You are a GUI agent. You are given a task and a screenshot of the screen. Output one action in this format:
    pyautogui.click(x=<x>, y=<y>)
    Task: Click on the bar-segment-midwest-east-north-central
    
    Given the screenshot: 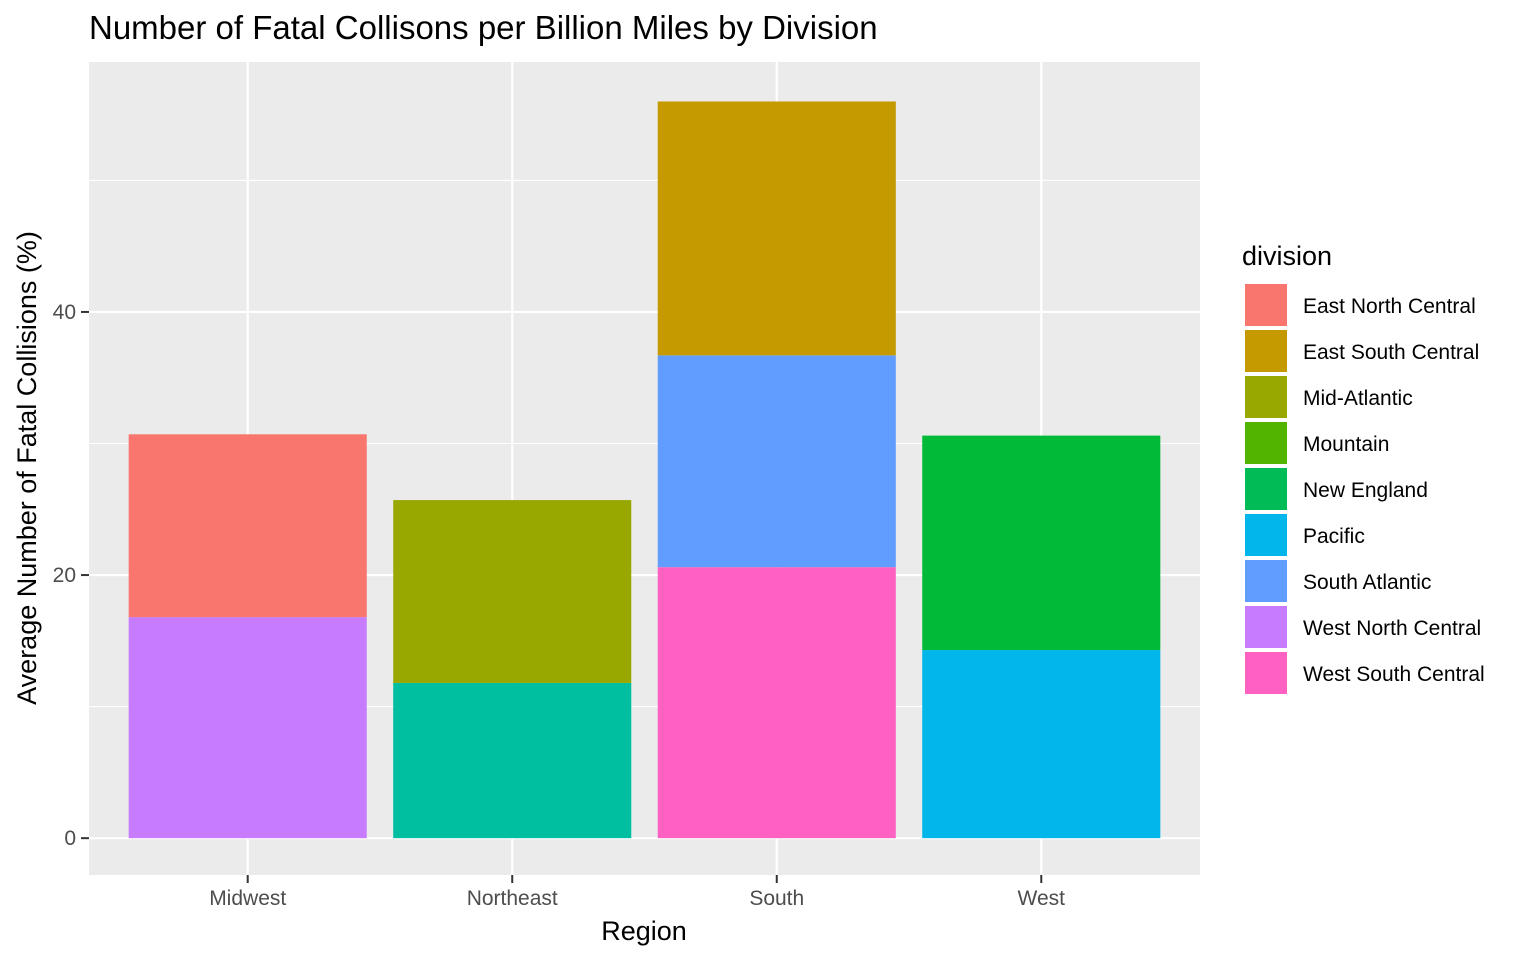 What is the action you would take?
    pyautogui.click(x=247, y=526)
    